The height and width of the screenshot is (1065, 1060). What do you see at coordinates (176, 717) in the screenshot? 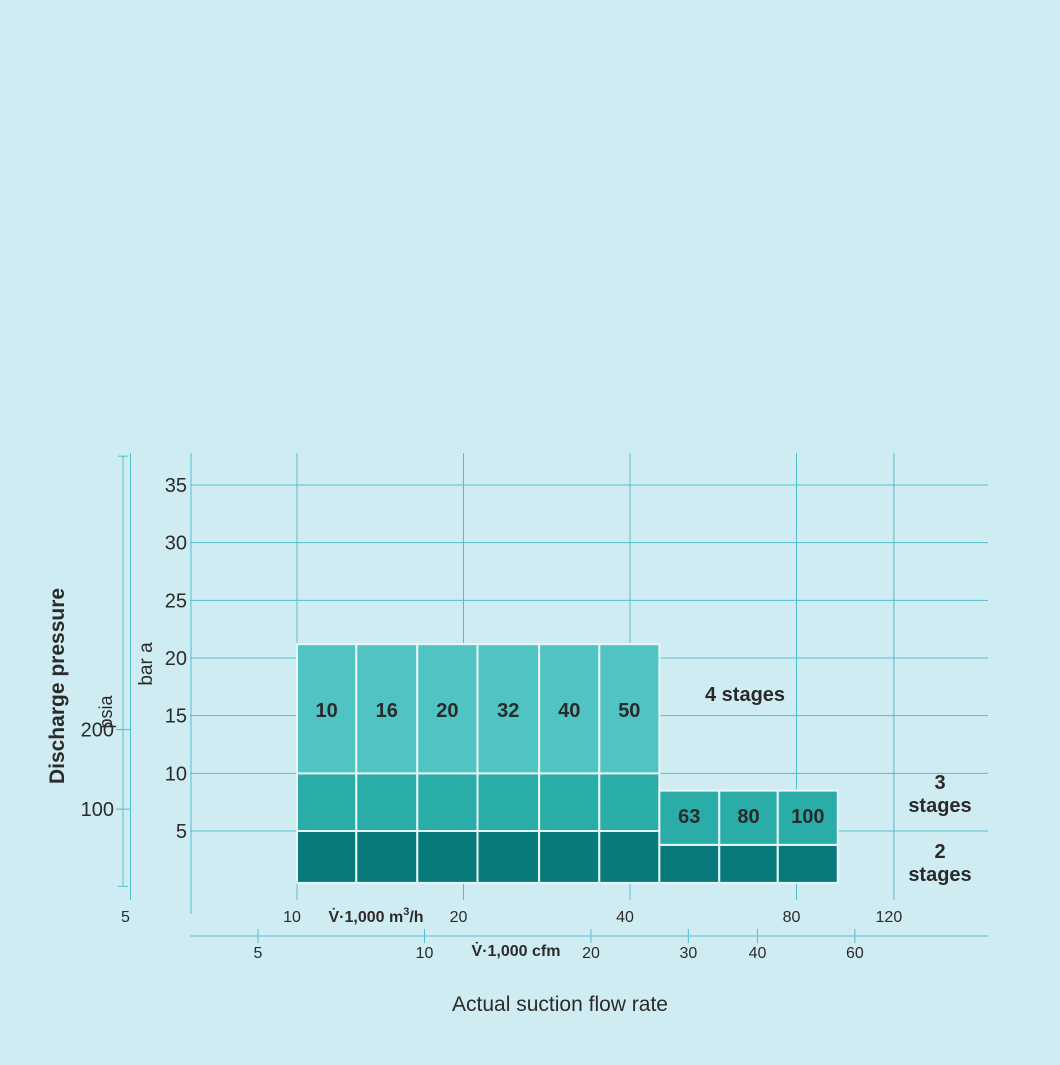
I see `y-tick-label-15: 15` at bounding box center [176, 717].